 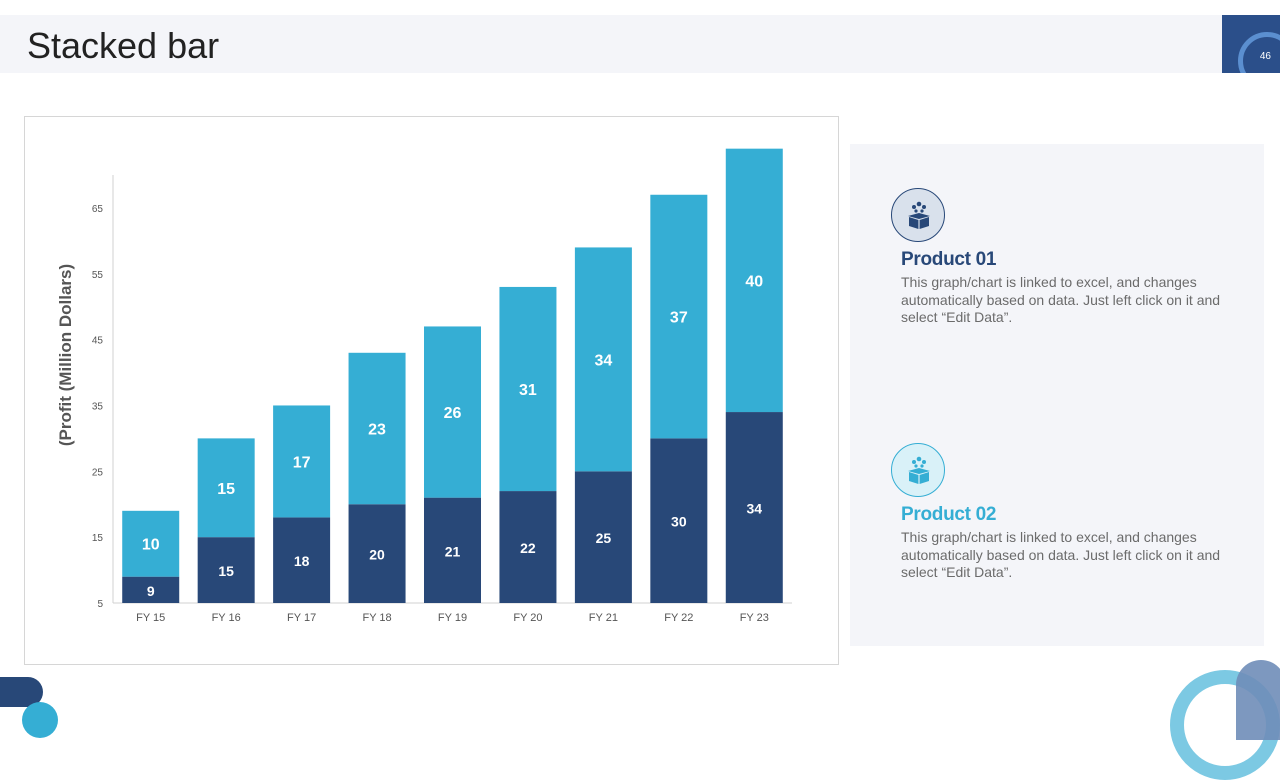 I want to click on bar-value-label: 10, so click(x=151, y=545).